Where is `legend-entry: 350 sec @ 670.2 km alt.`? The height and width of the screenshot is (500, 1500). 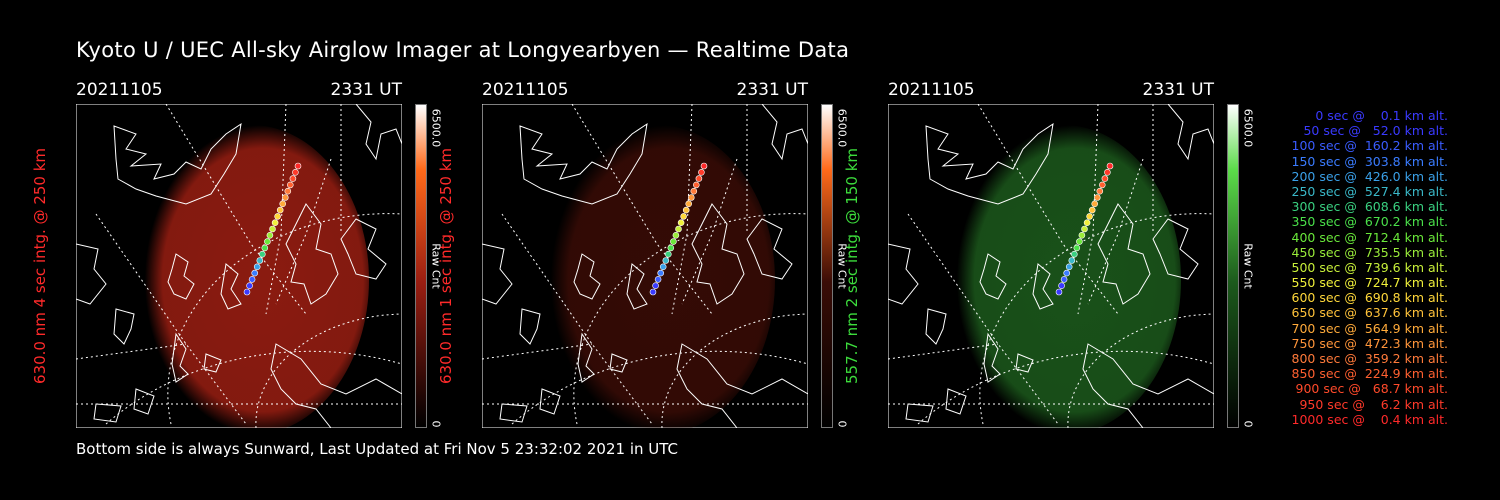
legend-entry: 350 sec @ 670.2 km alt. is located at coordinates (1368, 222).